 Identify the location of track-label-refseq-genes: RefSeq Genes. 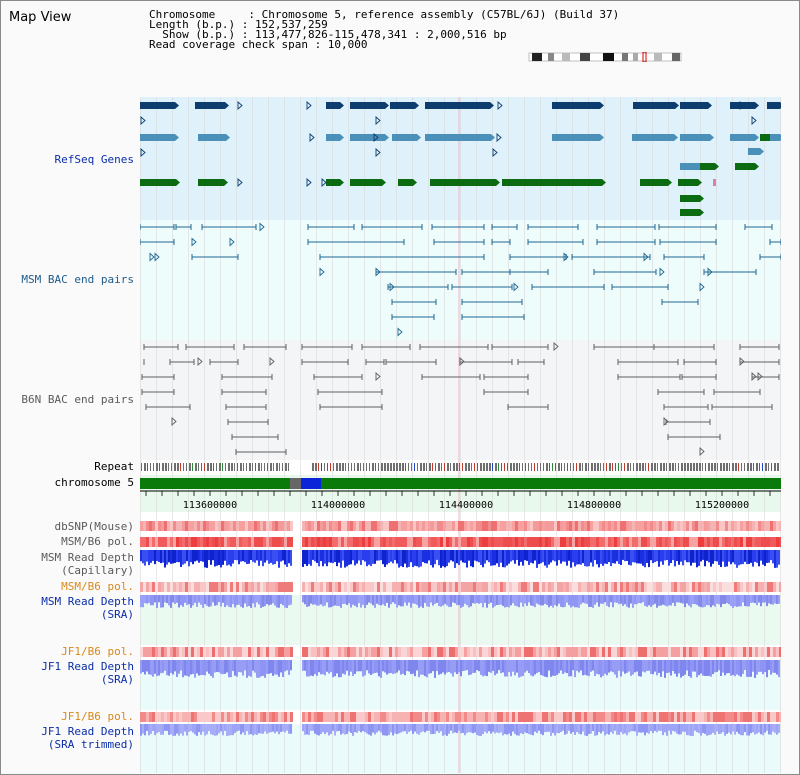
(94, 159).